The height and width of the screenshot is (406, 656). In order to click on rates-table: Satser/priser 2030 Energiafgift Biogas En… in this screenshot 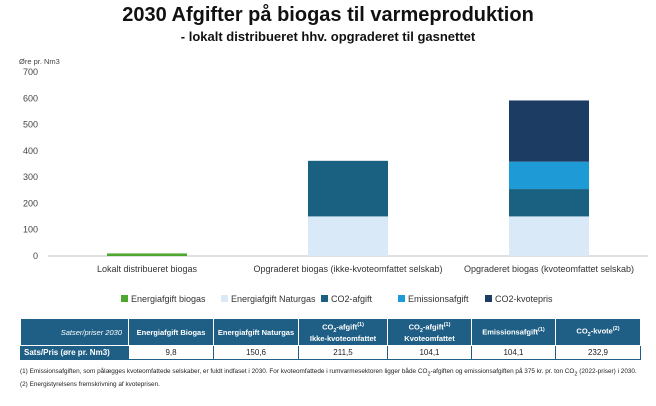, I will do `click(330, 339)`.